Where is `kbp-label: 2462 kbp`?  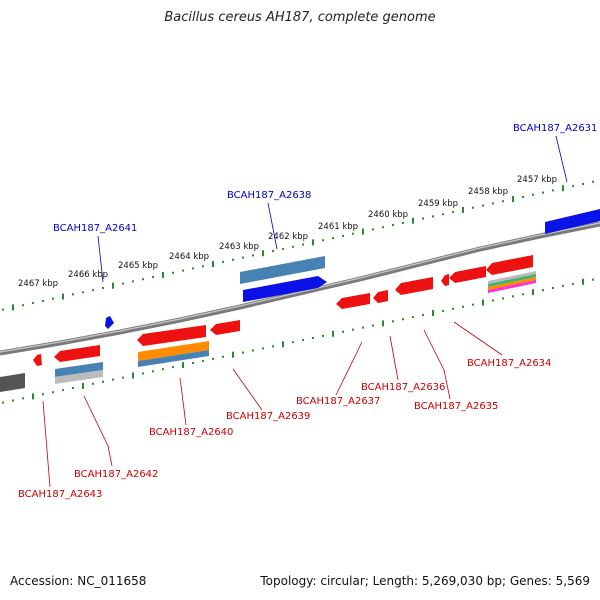
kbp-label: 2462 kbp is located at coordinates (288, 237).